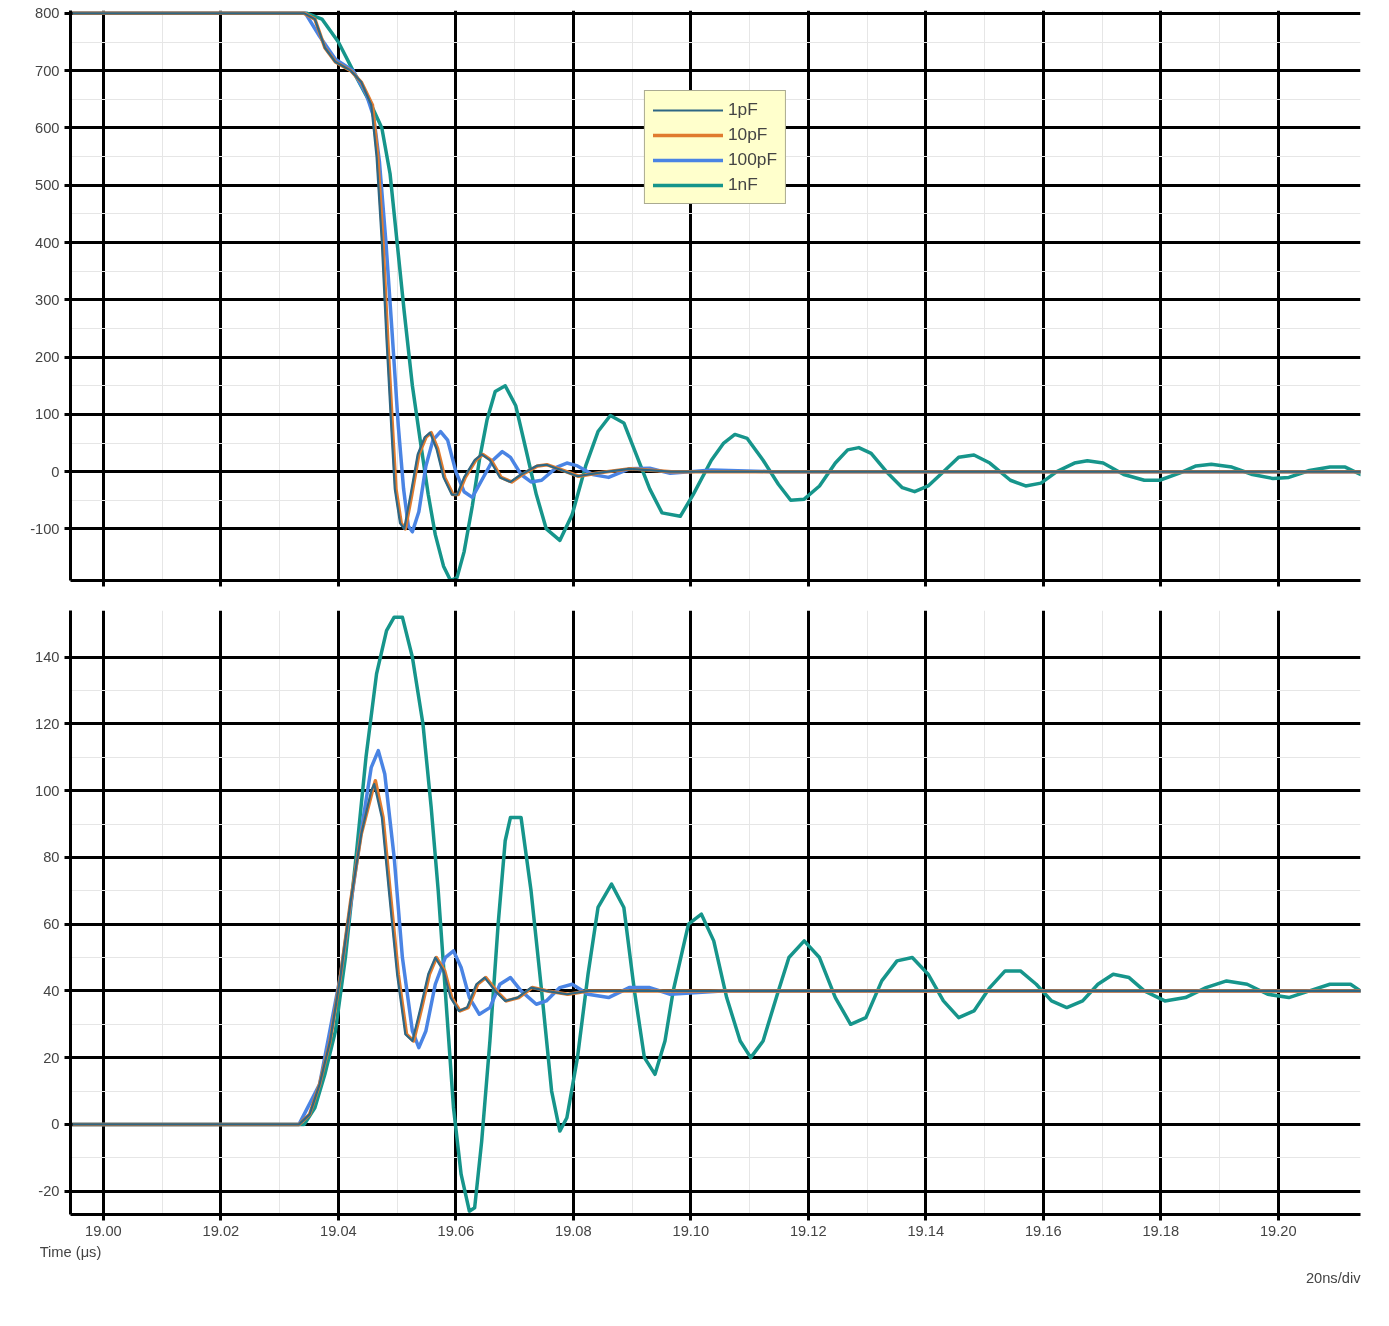 The height and width of the screenshot is (1326, 1389). Describe the element at coordinates (456, 1230) in the screenshot. I see `x-tick-label: 19.06` at that location.